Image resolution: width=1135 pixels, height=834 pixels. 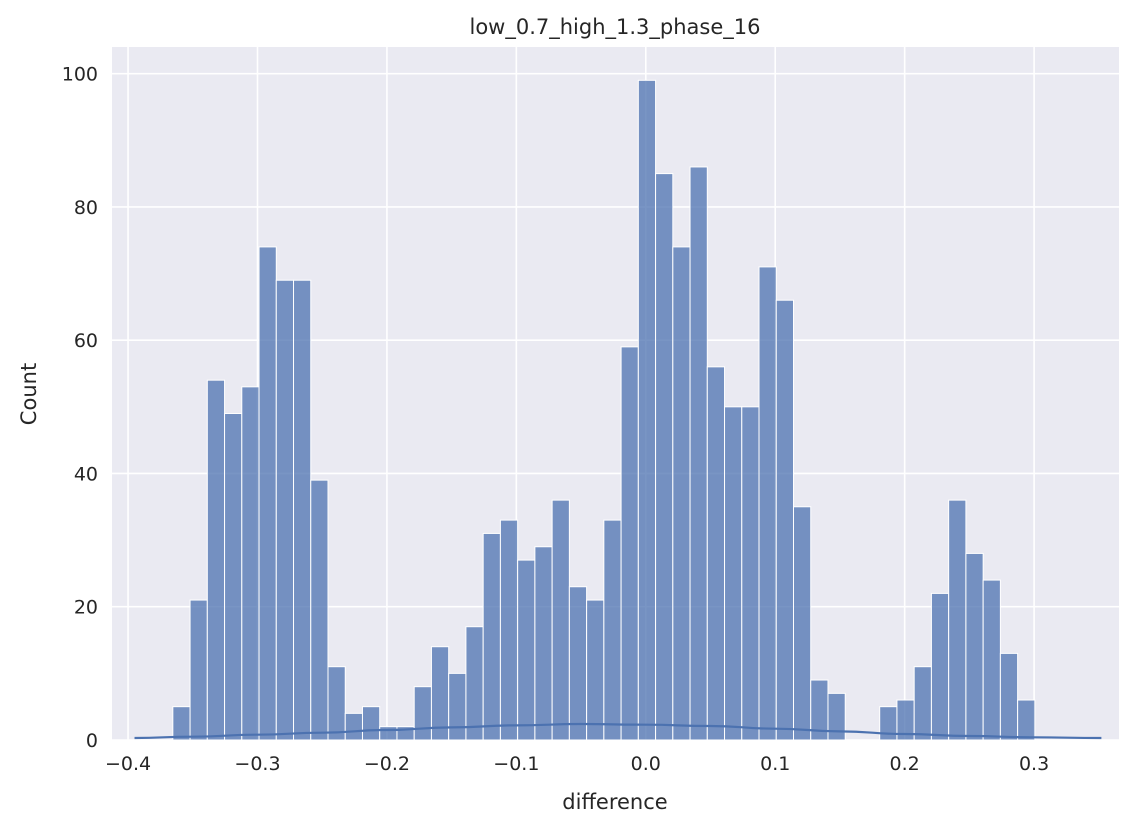 What do you see at coordinates (128, 764) in the screenshot?
I see `x-tick-label: −0.4` at bounding box center [128, 764].